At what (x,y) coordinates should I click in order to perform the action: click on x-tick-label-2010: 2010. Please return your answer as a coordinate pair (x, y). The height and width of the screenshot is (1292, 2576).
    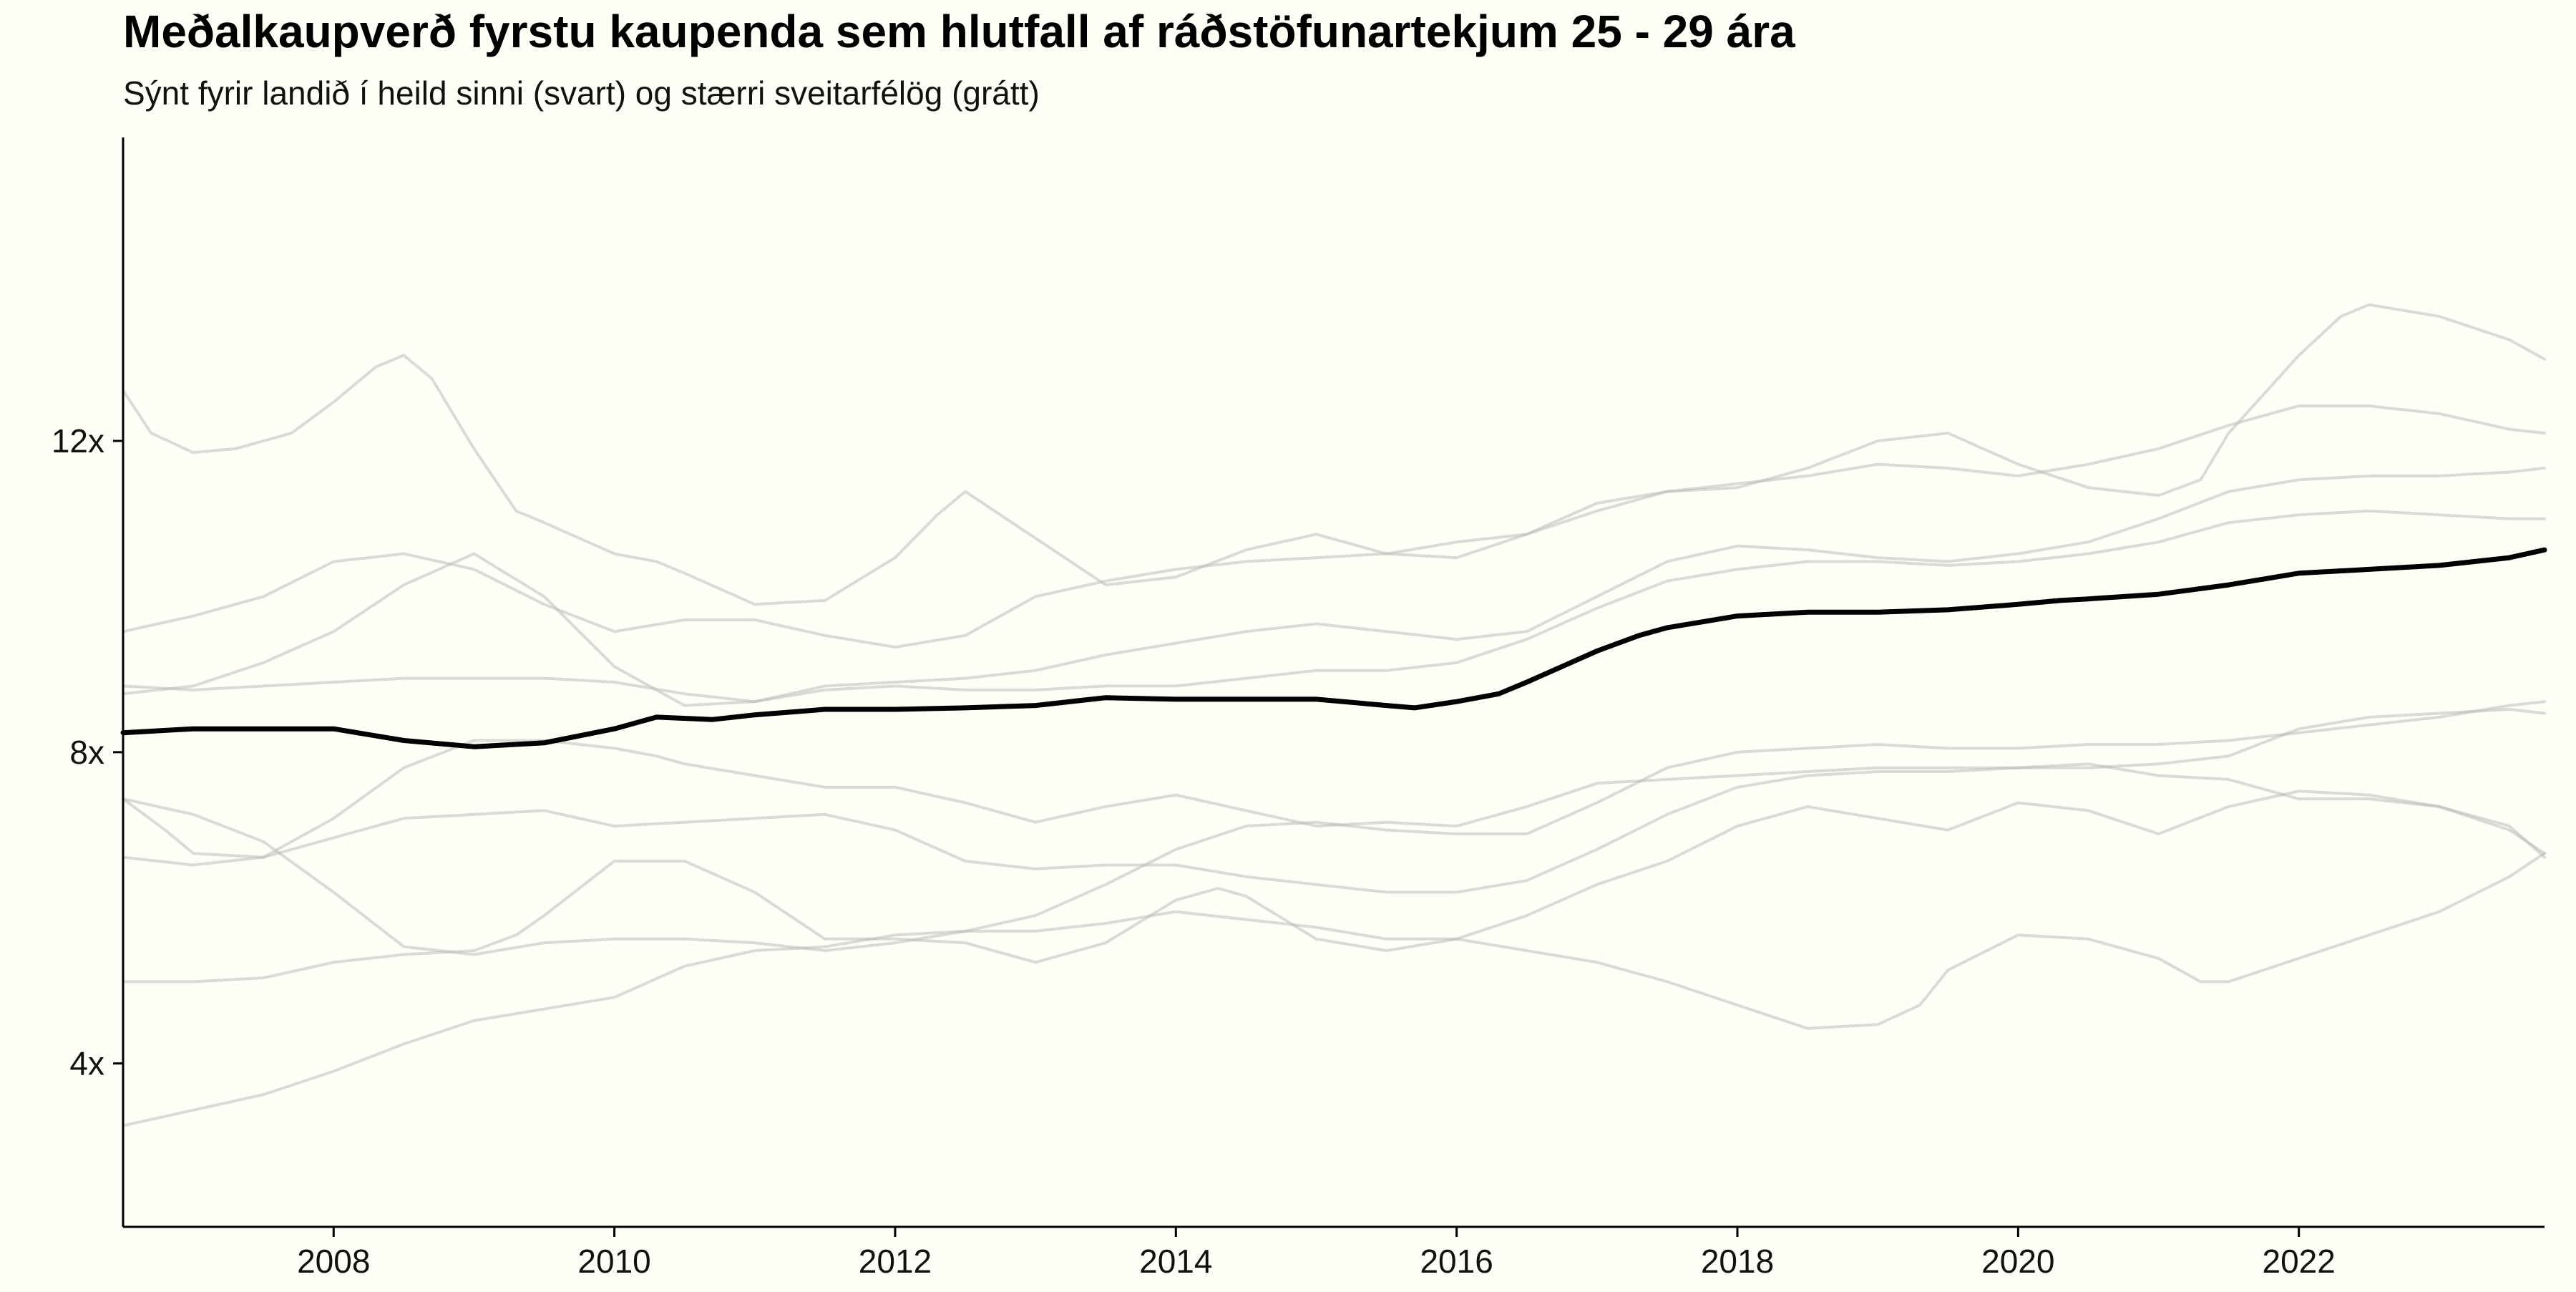
    Looking at the image, I should click on (613, 1261).